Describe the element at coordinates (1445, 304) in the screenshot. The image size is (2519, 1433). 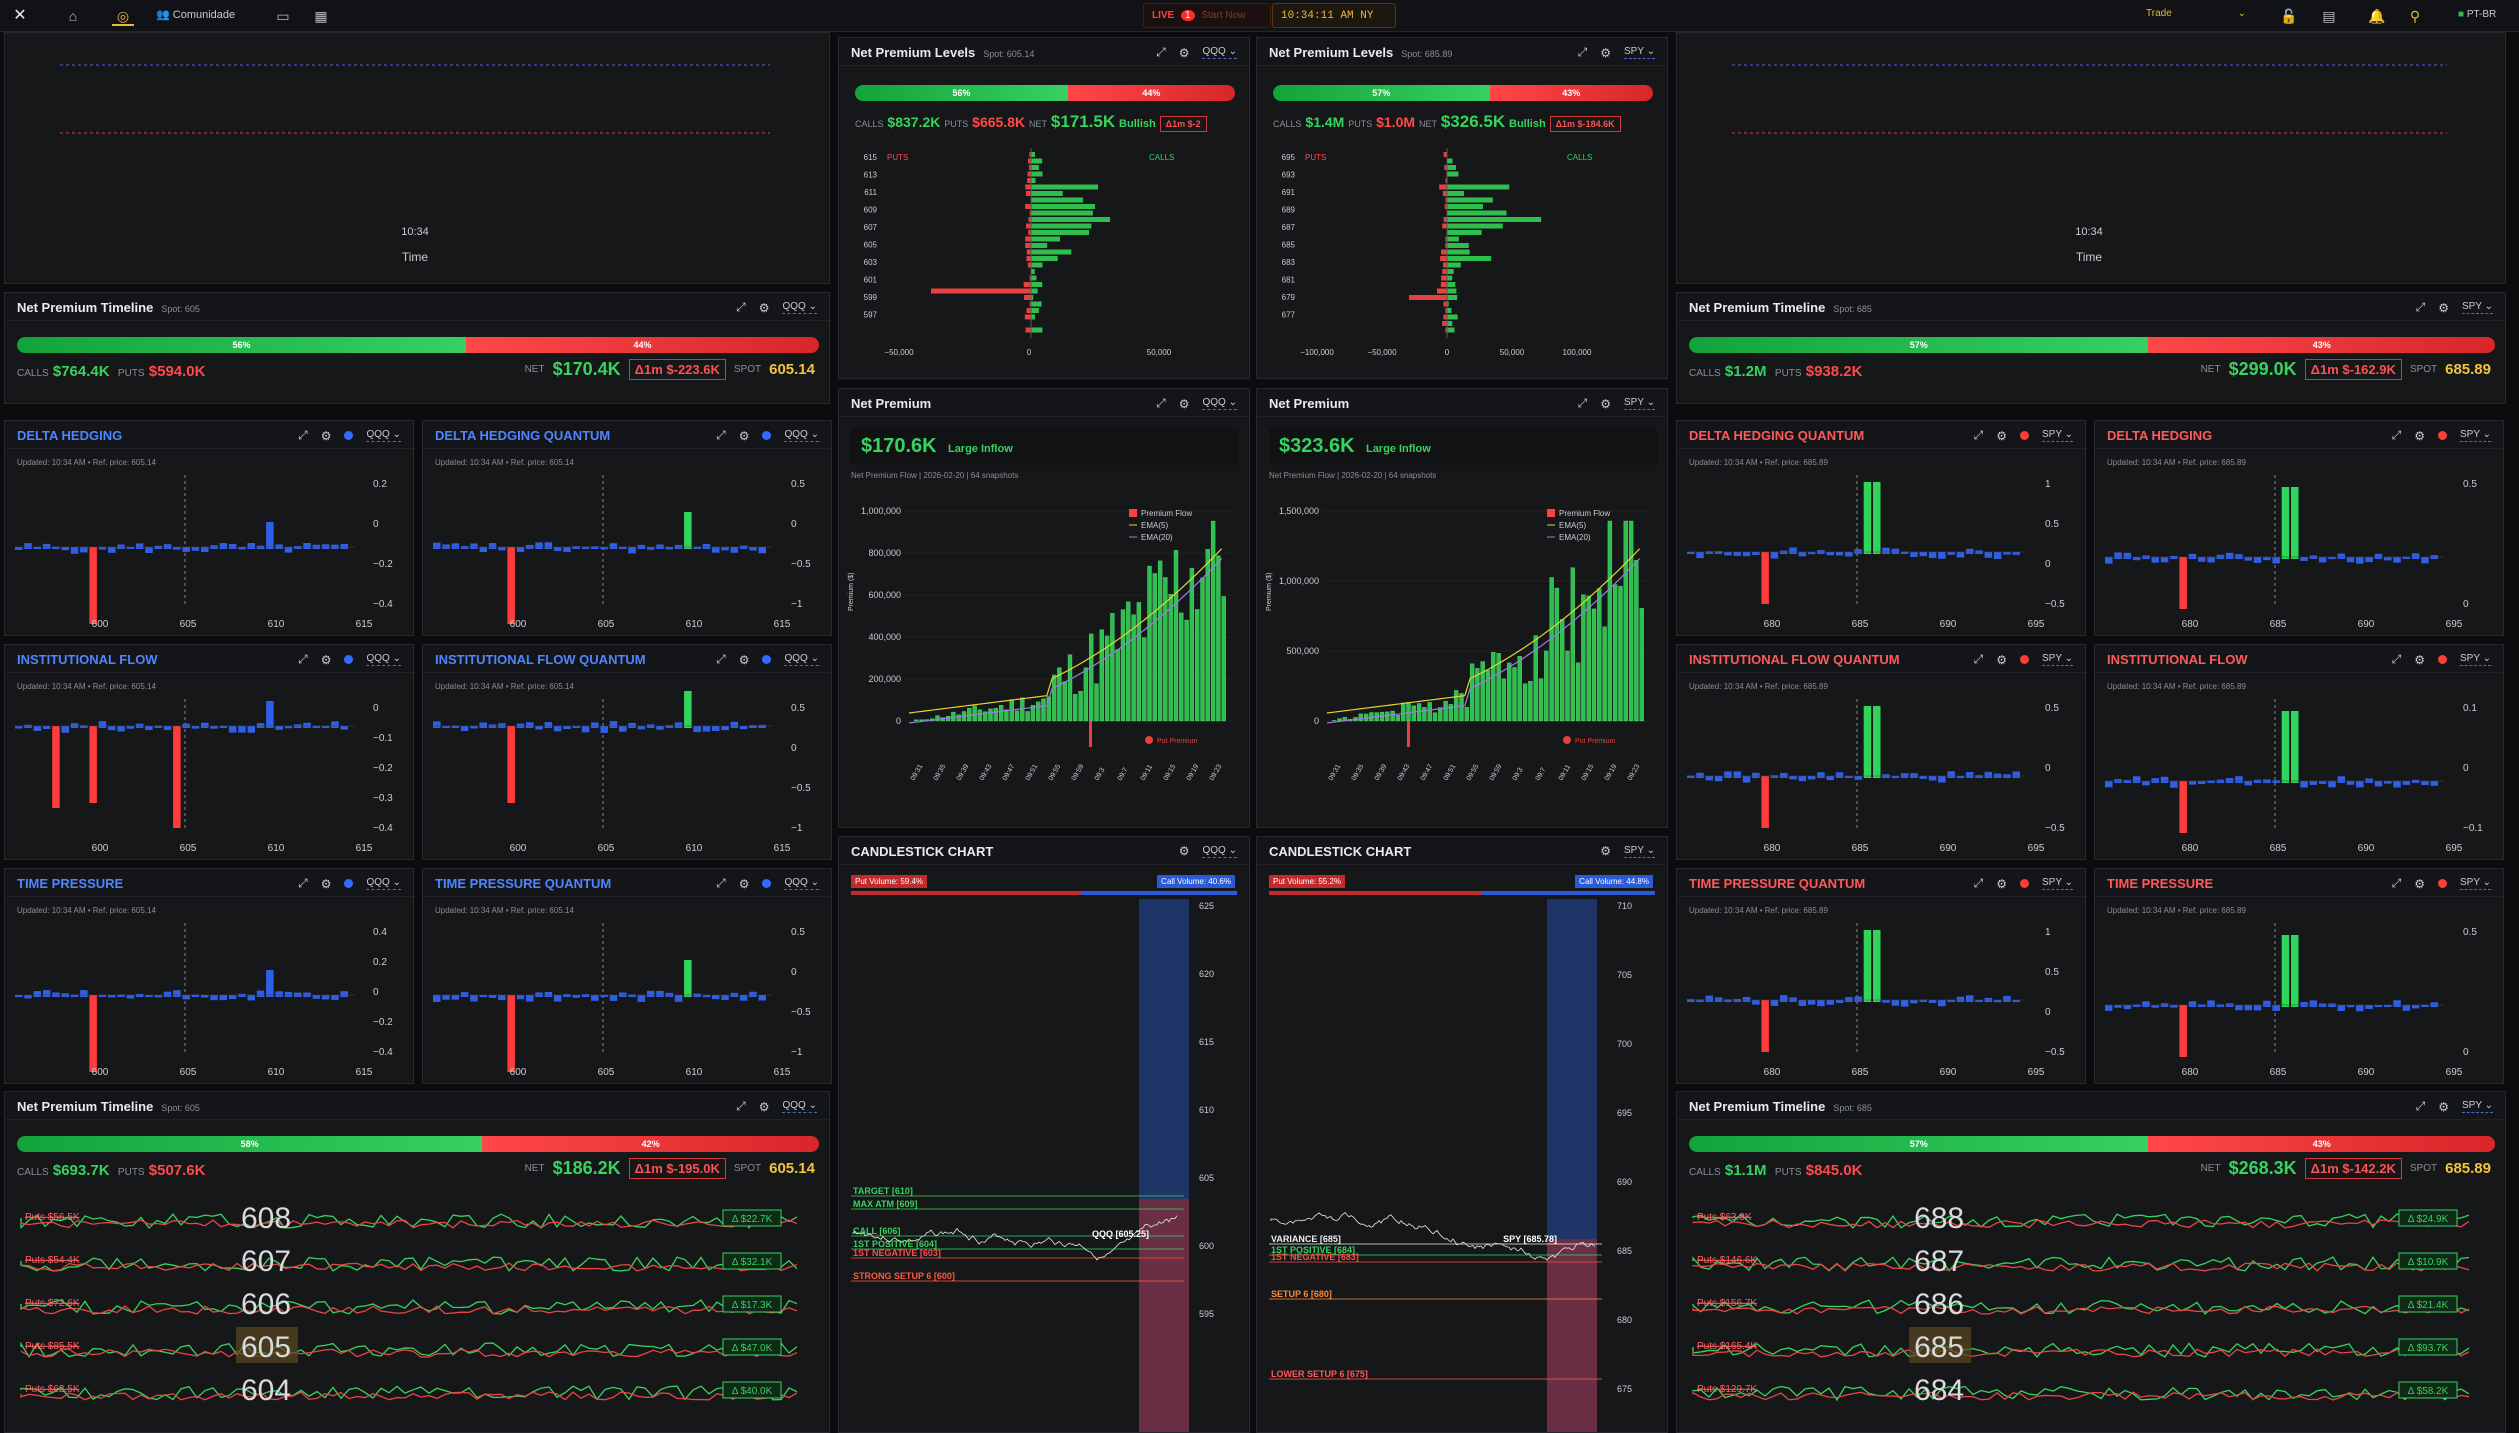
I see `put-bar` at that location.